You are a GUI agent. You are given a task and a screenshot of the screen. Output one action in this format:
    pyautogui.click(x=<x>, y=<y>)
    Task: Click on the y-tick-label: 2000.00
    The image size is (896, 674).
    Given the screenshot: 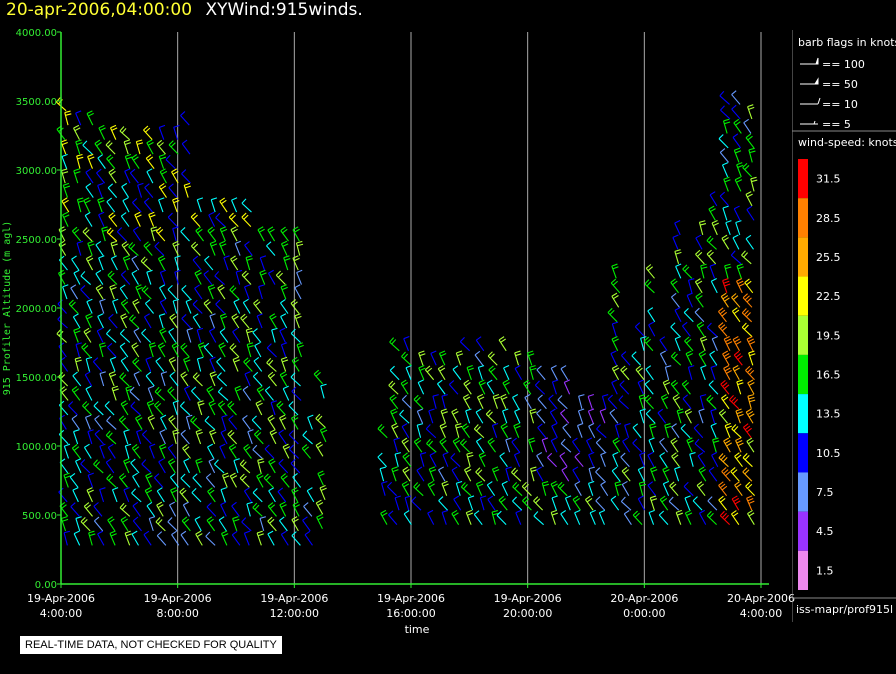 What is the action you would take?
    pyautogui.click(x=36, y=309)
    